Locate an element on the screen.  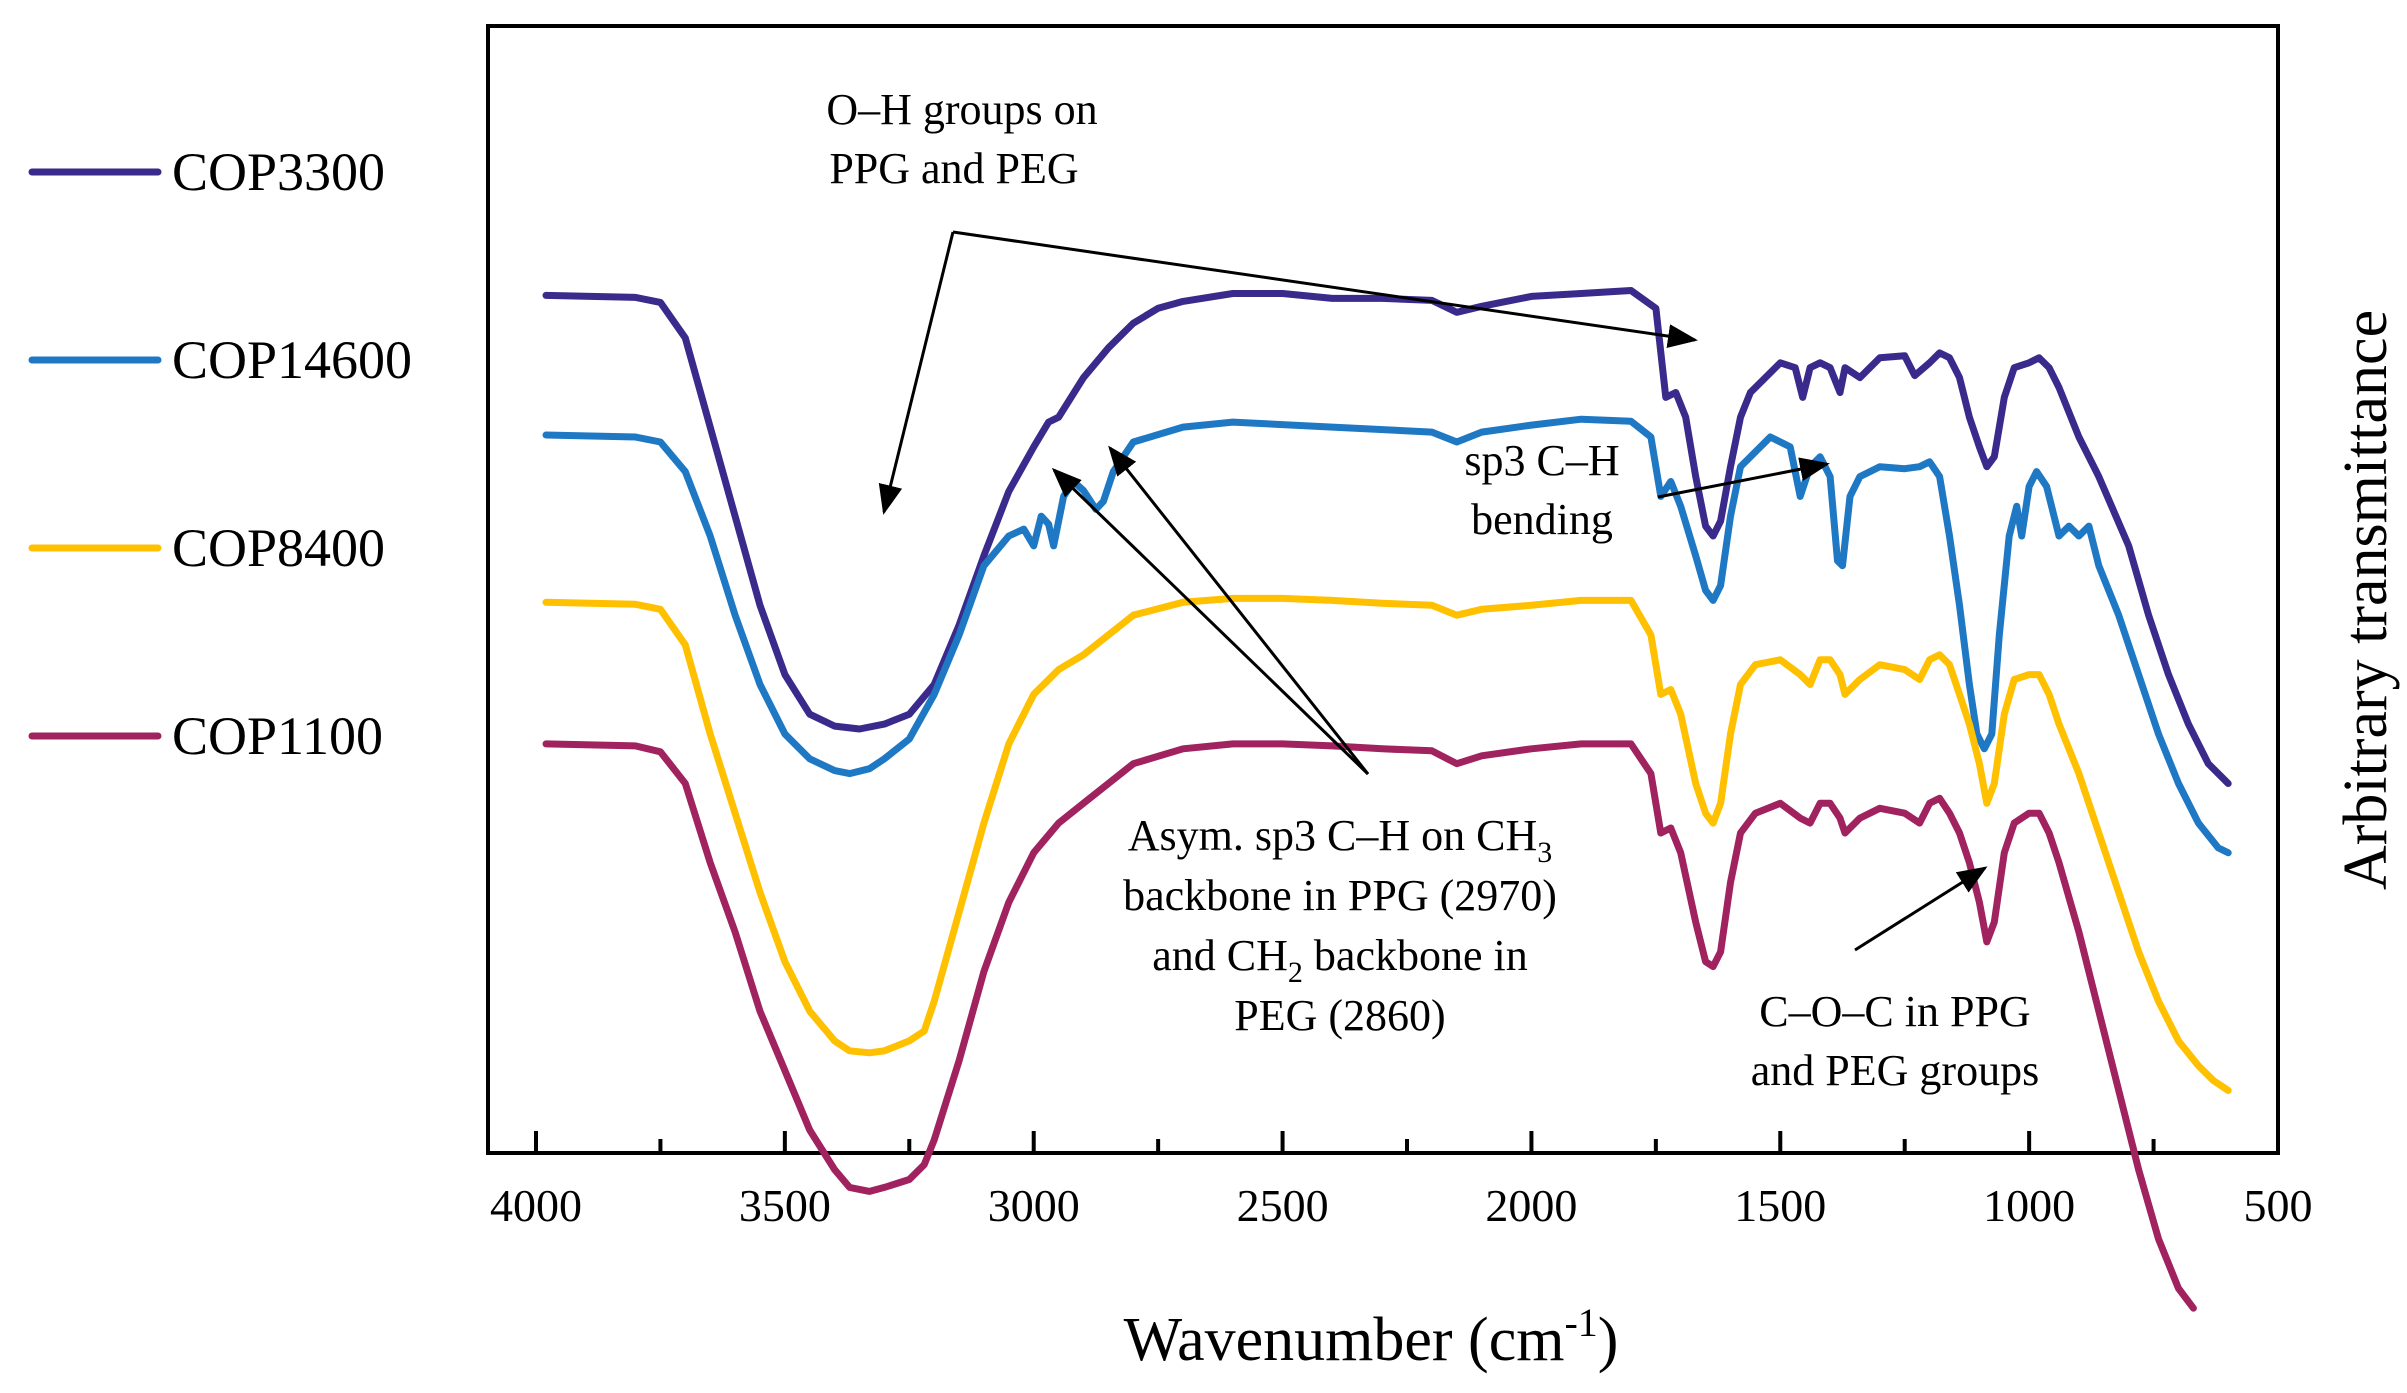
x-axis-tick-labels: 4000 3500 3000 2500 2000 1500 1000 500 is located at coordinates (1401, 1205).